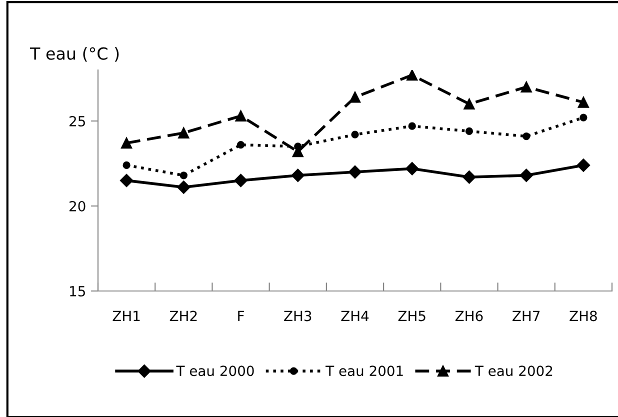 The width and height of the screenshot is (618, 417). Describe the element at coordinates (298, 316) in the screenshot. I see `x-tick-label: ZH3` at that location.